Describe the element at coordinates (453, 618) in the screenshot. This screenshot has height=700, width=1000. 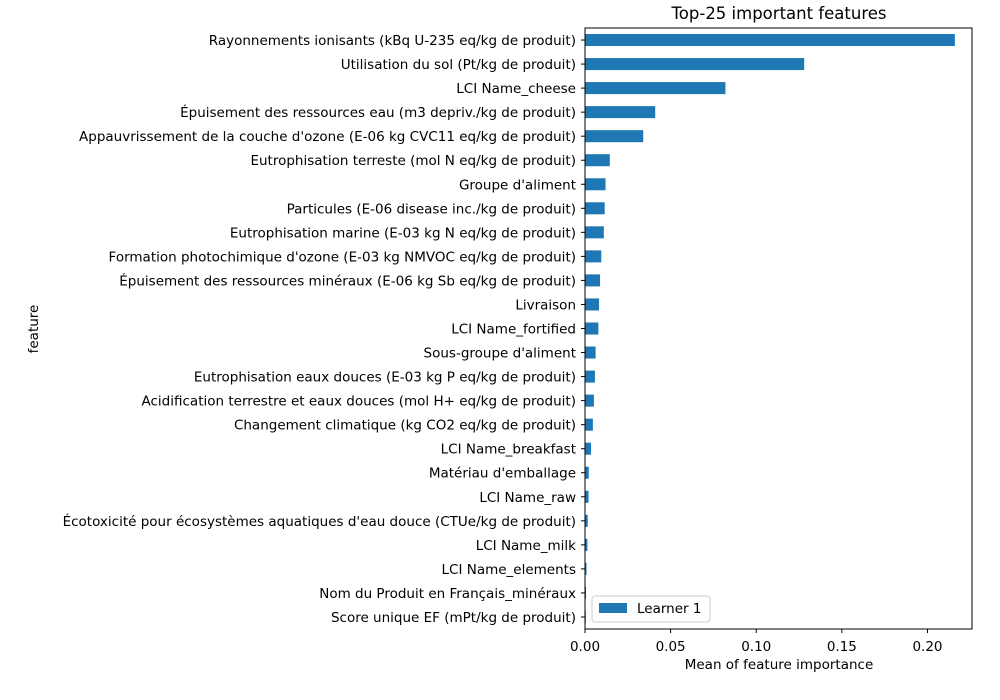
I see `y-tick-label: Score unique EF (mPt/kg de produit)` at that location.